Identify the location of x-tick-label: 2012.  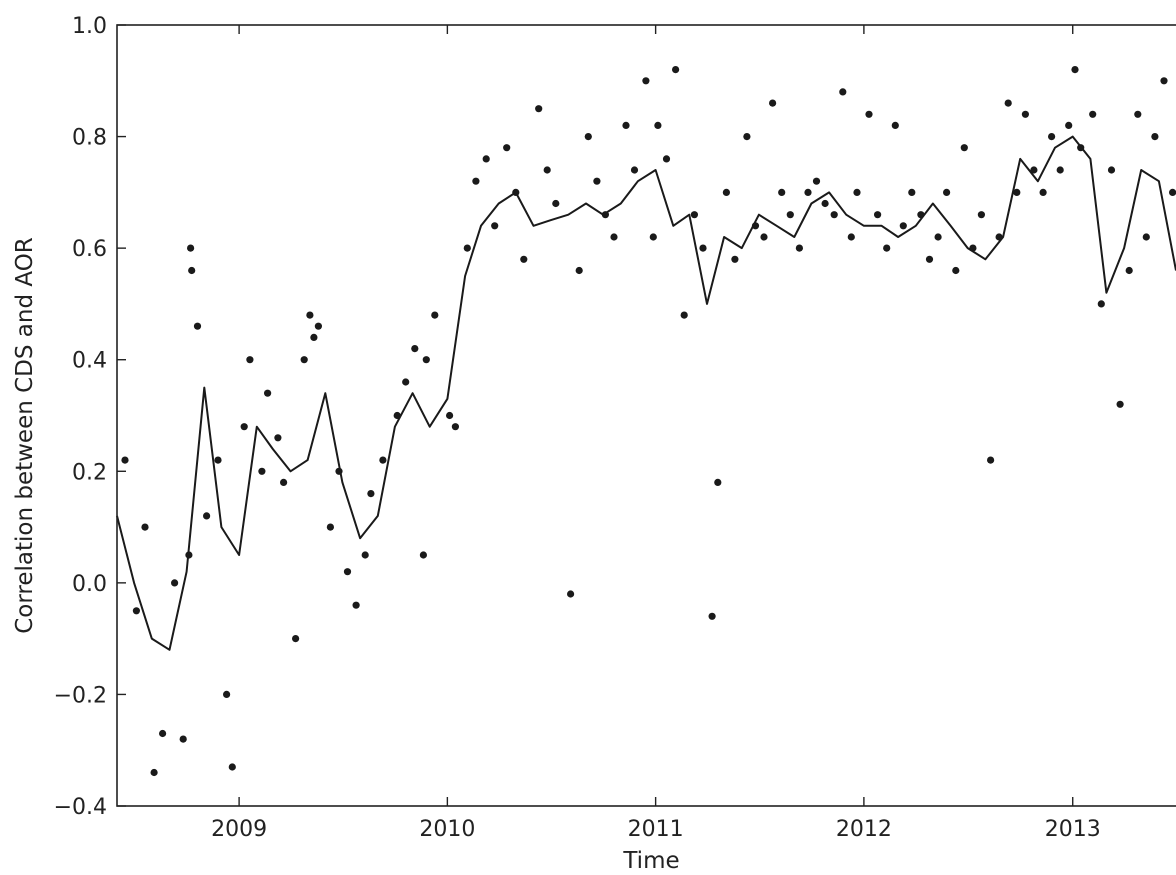
(864, 829).